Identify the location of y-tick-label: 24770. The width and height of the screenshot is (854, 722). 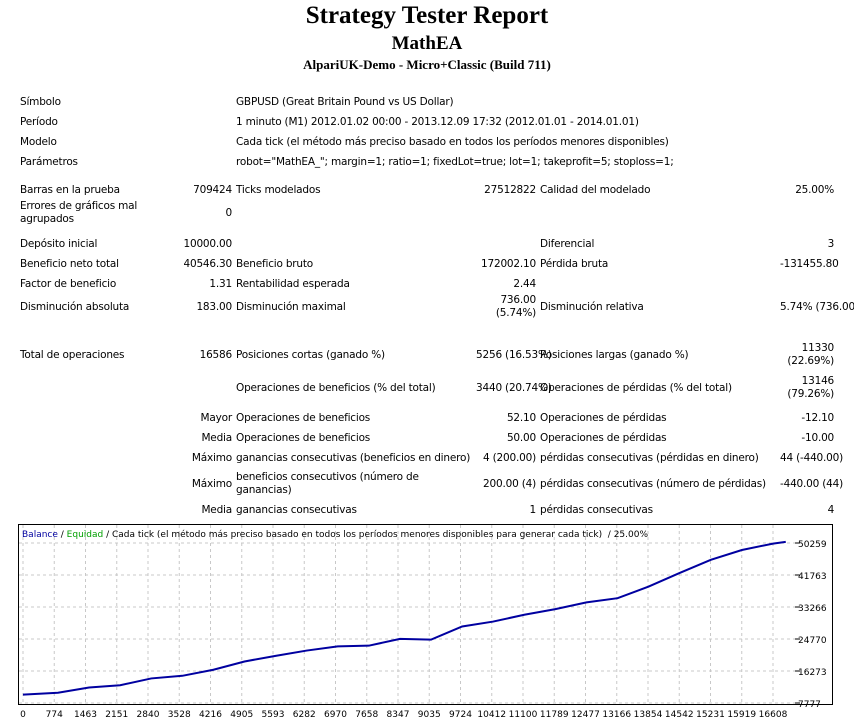
(812, 641).